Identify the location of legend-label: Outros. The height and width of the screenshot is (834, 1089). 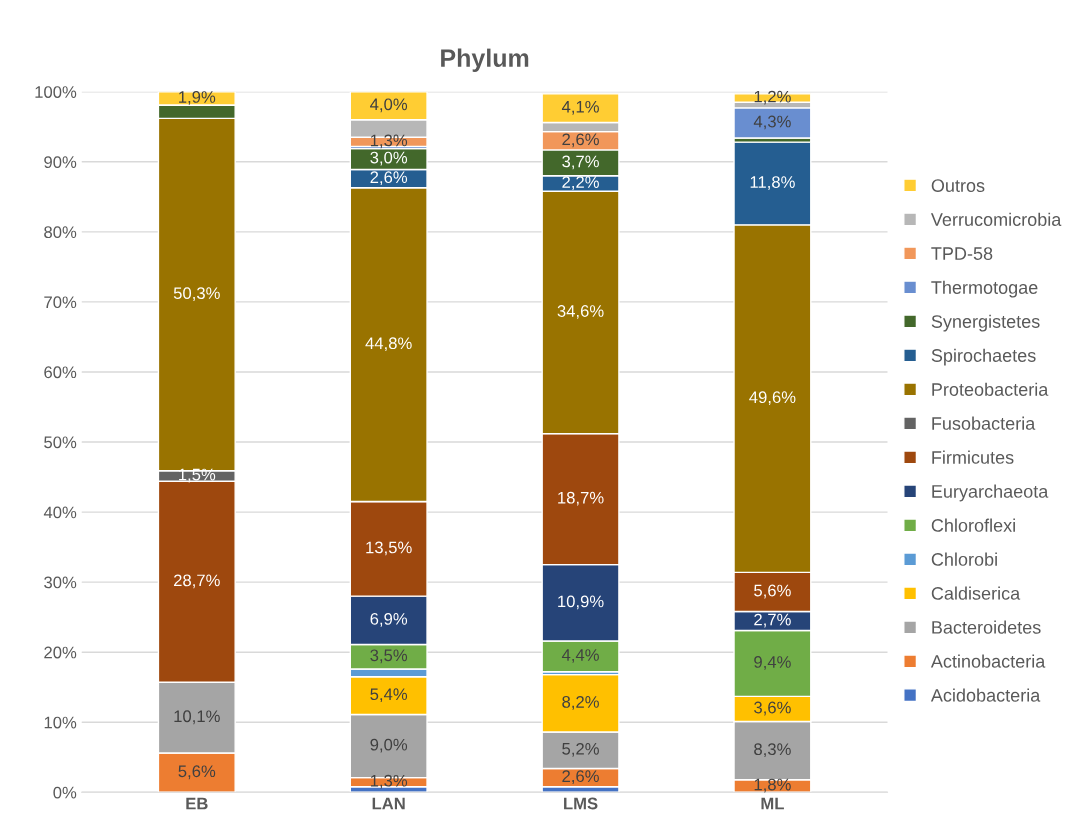
(958, 185).